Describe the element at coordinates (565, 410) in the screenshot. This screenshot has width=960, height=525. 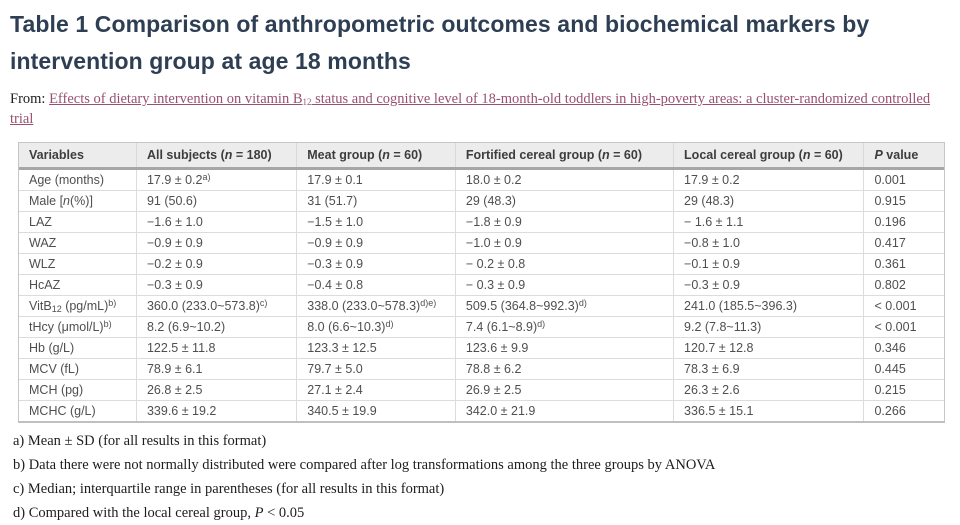
I see `cell: 342.0 ± 21.9` at that location.